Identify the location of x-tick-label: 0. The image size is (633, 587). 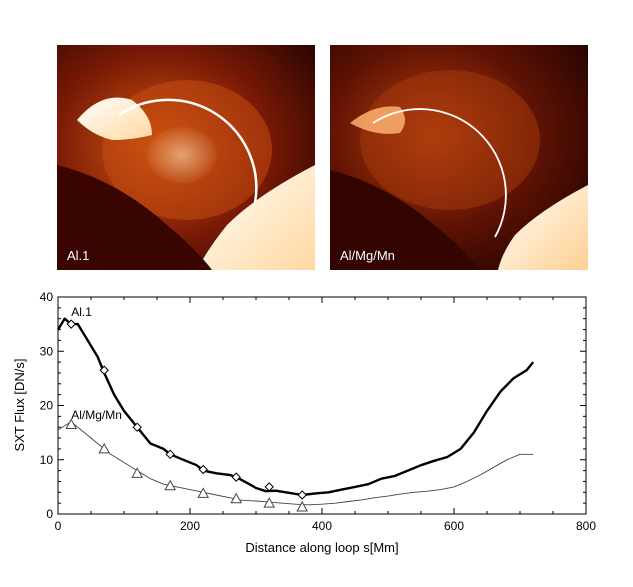
(58, 526).